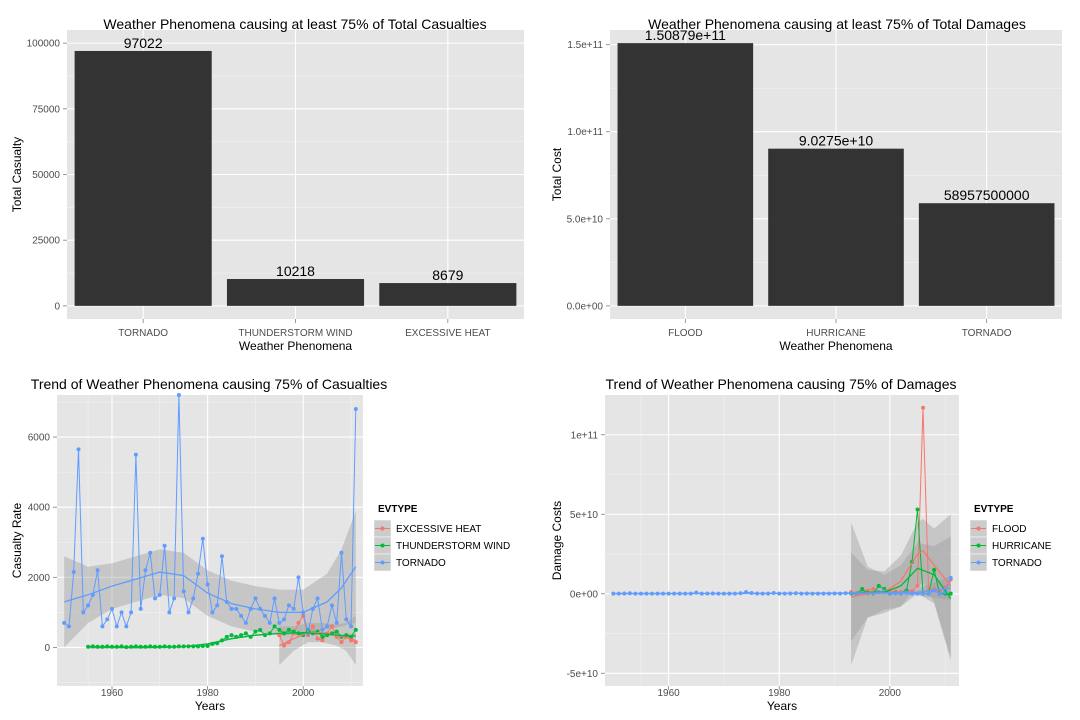 This screenshot has width=1080, height=720. I want to click on y-tick-label: 0.0e+00, so click(585, 306).